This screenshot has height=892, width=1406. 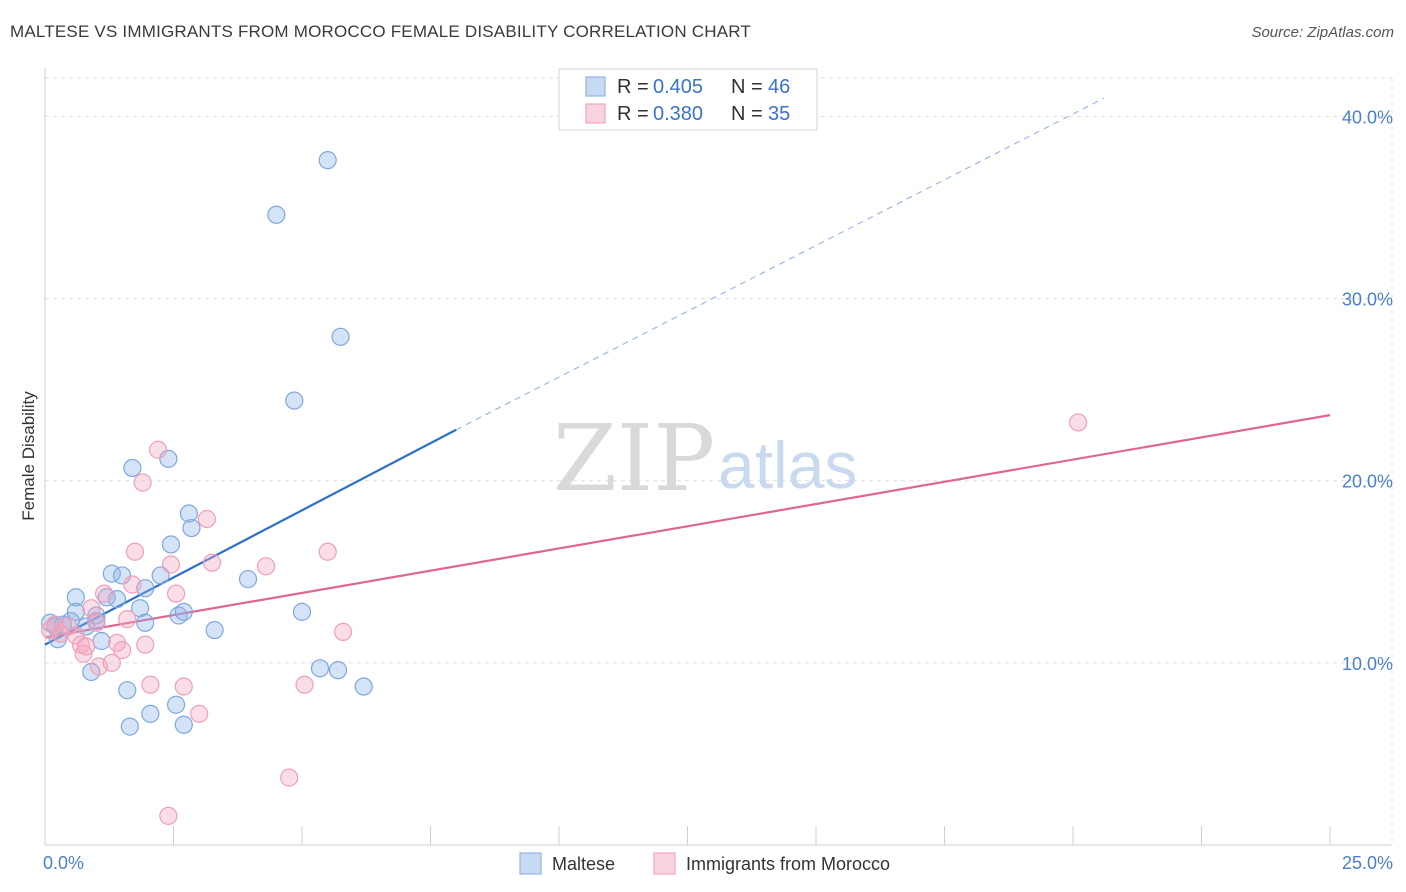 What do you see at coordinates (583, 864) in the screenshot?
I see `bottom-legend-label-0: Maltese` at bounding box center [583, 864].